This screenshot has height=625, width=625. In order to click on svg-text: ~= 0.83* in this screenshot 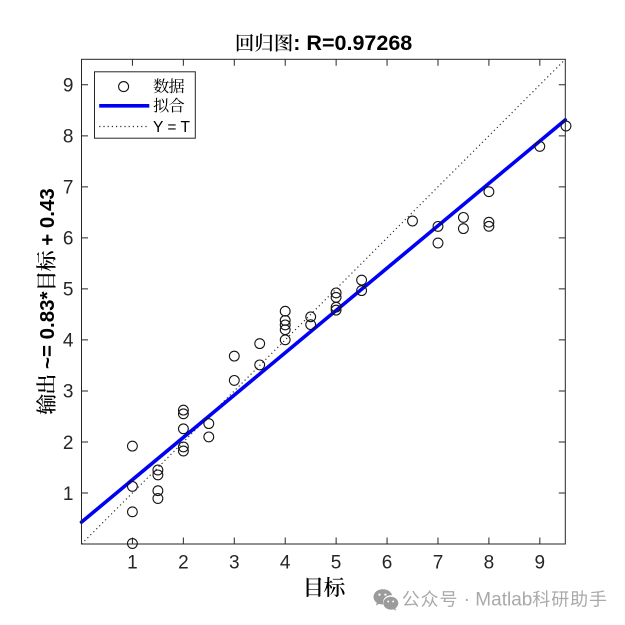, I will do `click(47, 332)`.